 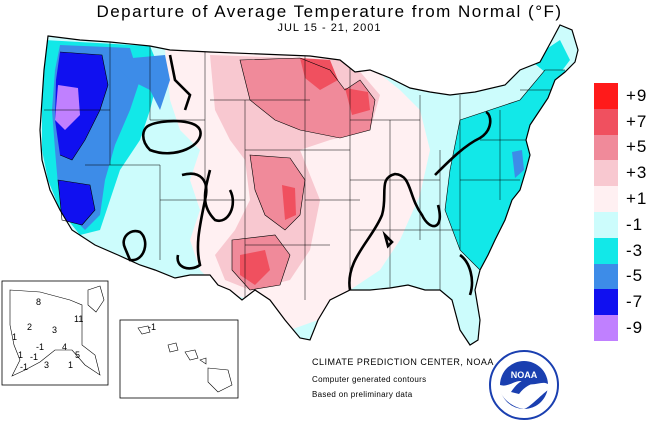 What do you see at coordinates (329, 28) in the screenshot?
I see `map-subtitle: JUL 15 - 21, 2001` at bounding box center [329, 28].